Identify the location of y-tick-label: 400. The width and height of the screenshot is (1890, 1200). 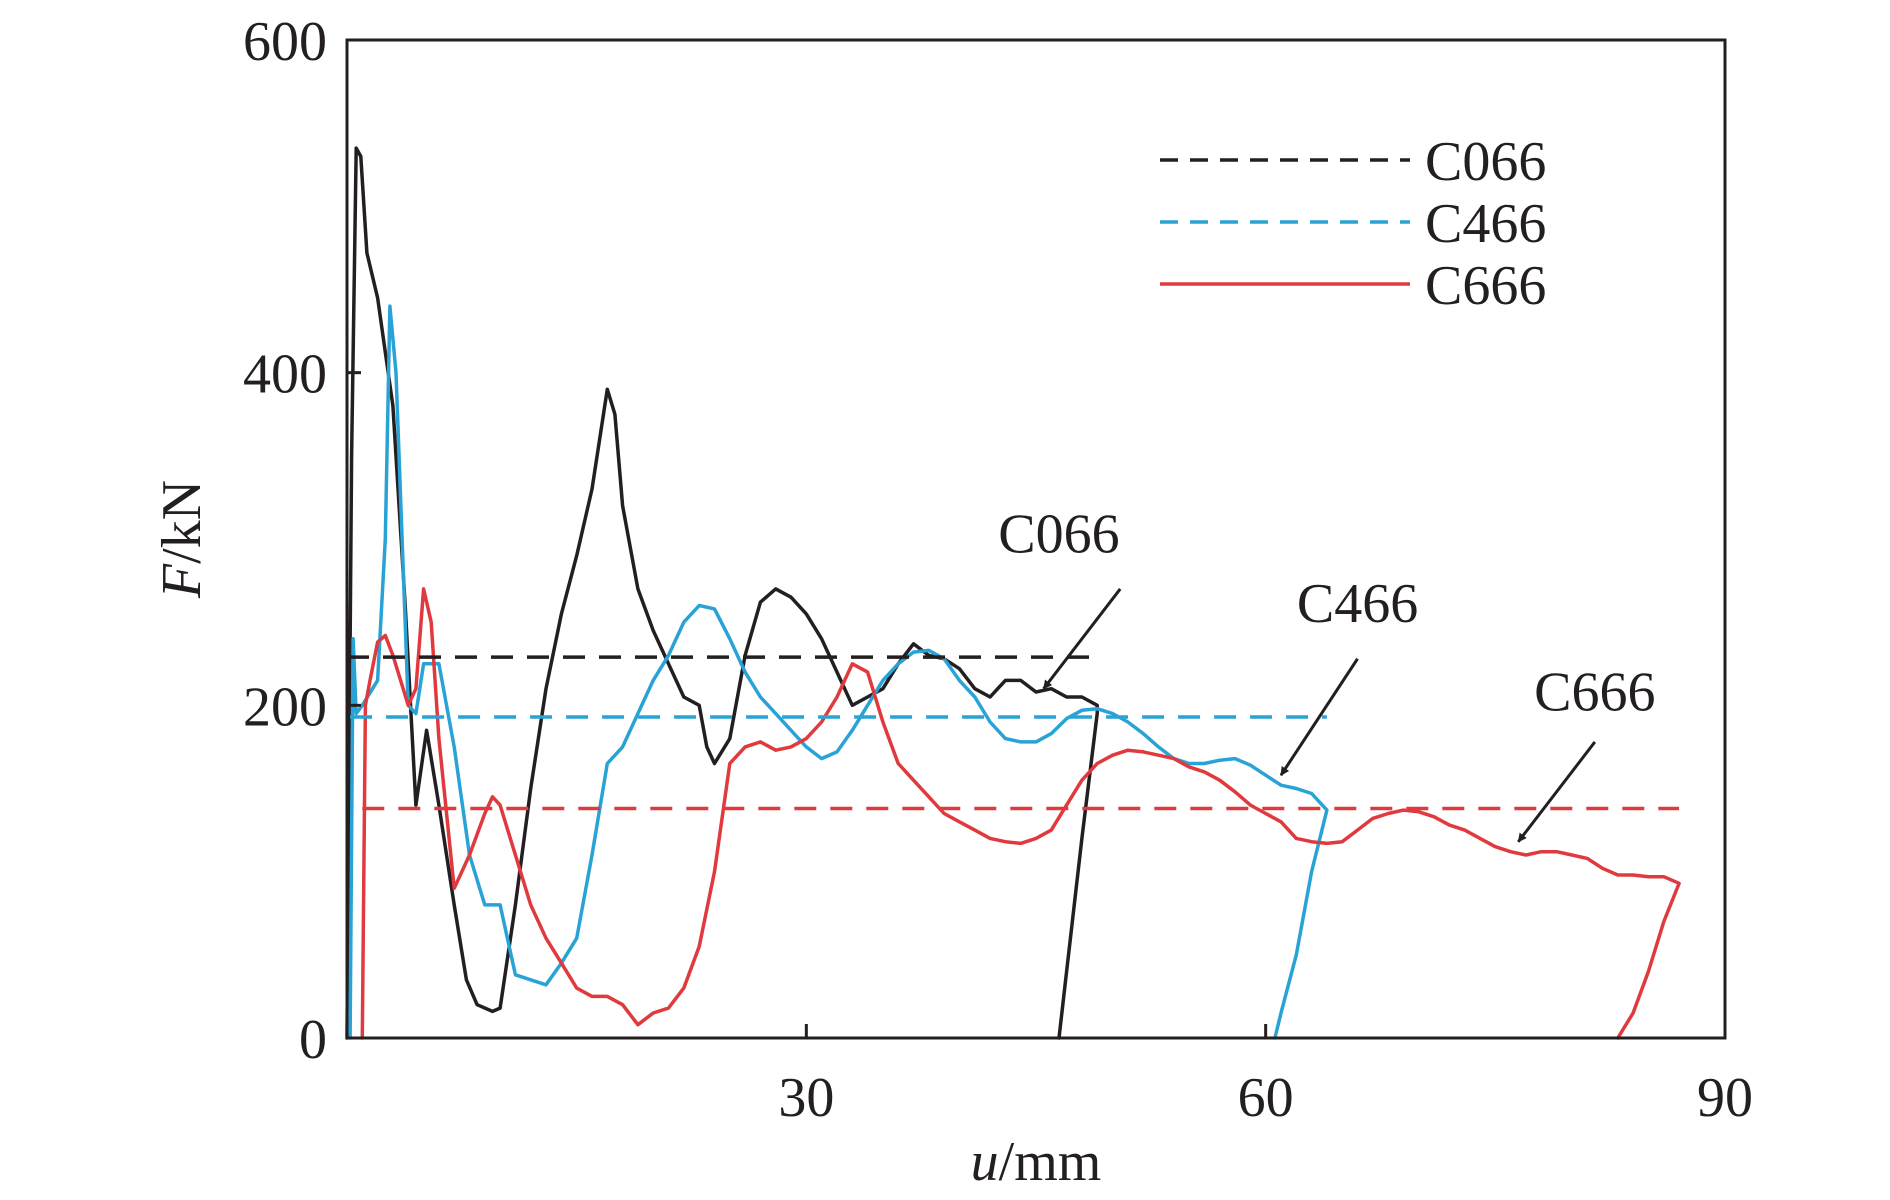
(285, 375).